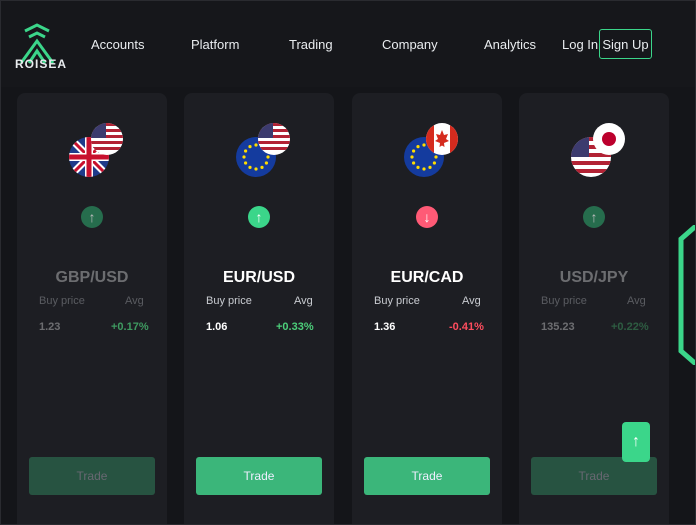 This screenshot has height=525, width=696. I want to click on arrow-up-icon: ↑, so click(636, 441).